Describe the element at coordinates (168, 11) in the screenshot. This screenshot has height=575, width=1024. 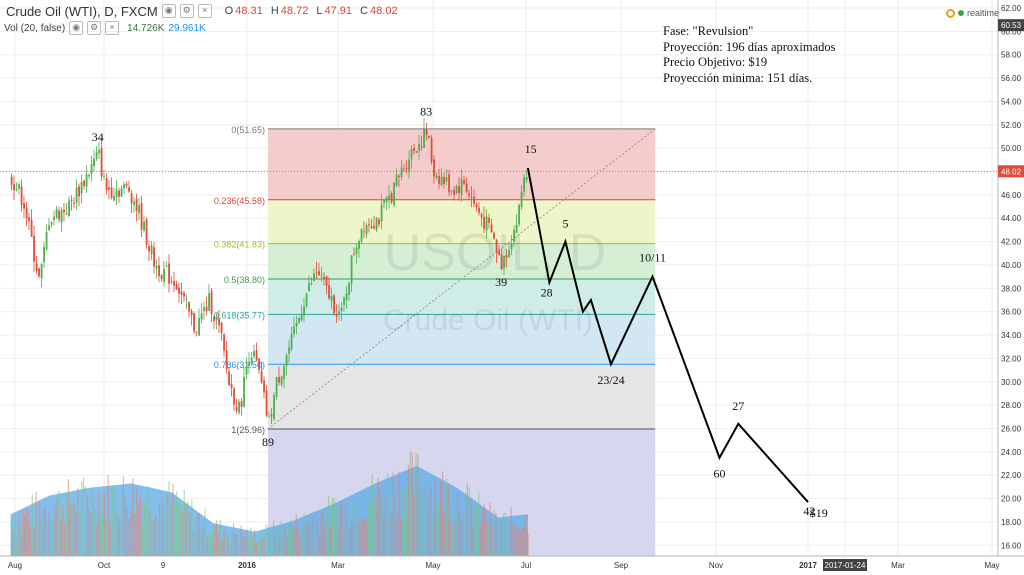
I see `visibility-icon: ◉` at that location.